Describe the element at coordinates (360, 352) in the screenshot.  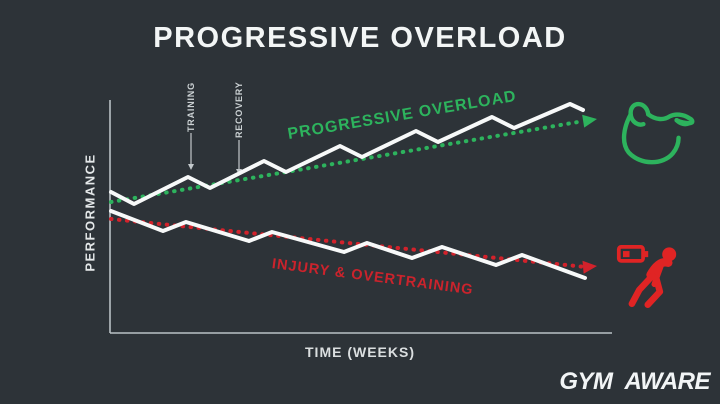
I see `x-axis-label: TIME (WEEKS)` at that location.